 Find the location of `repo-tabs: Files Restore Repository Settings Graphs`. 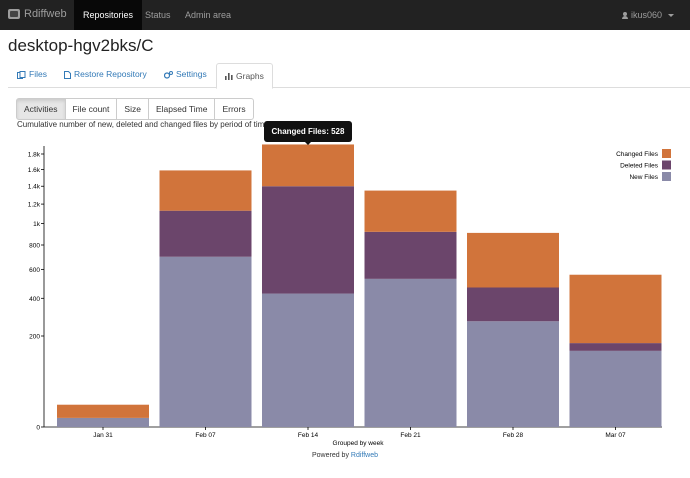

repo-tabs: Files Restore Repository Settings Graphs is located at coordinates (349, 76).